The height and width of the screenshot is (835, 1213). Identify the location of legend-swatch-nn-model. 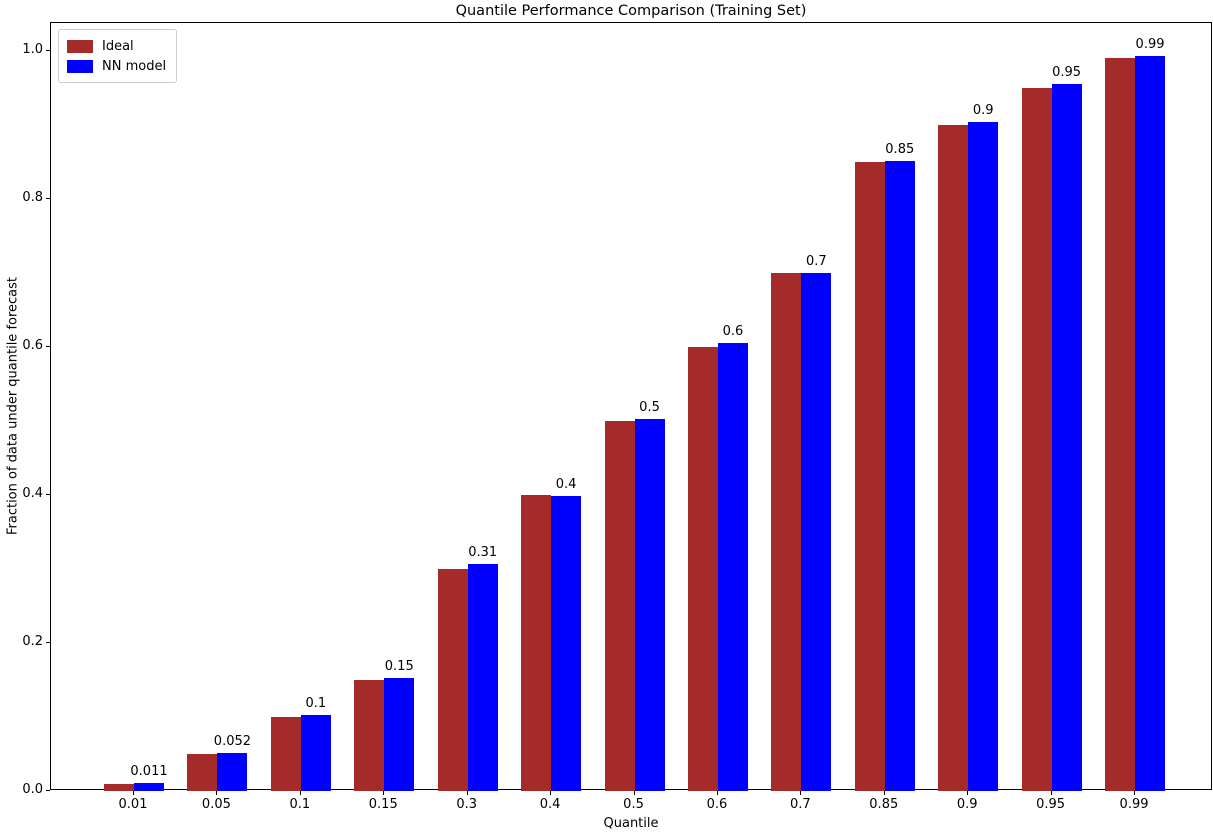
(80, 66).